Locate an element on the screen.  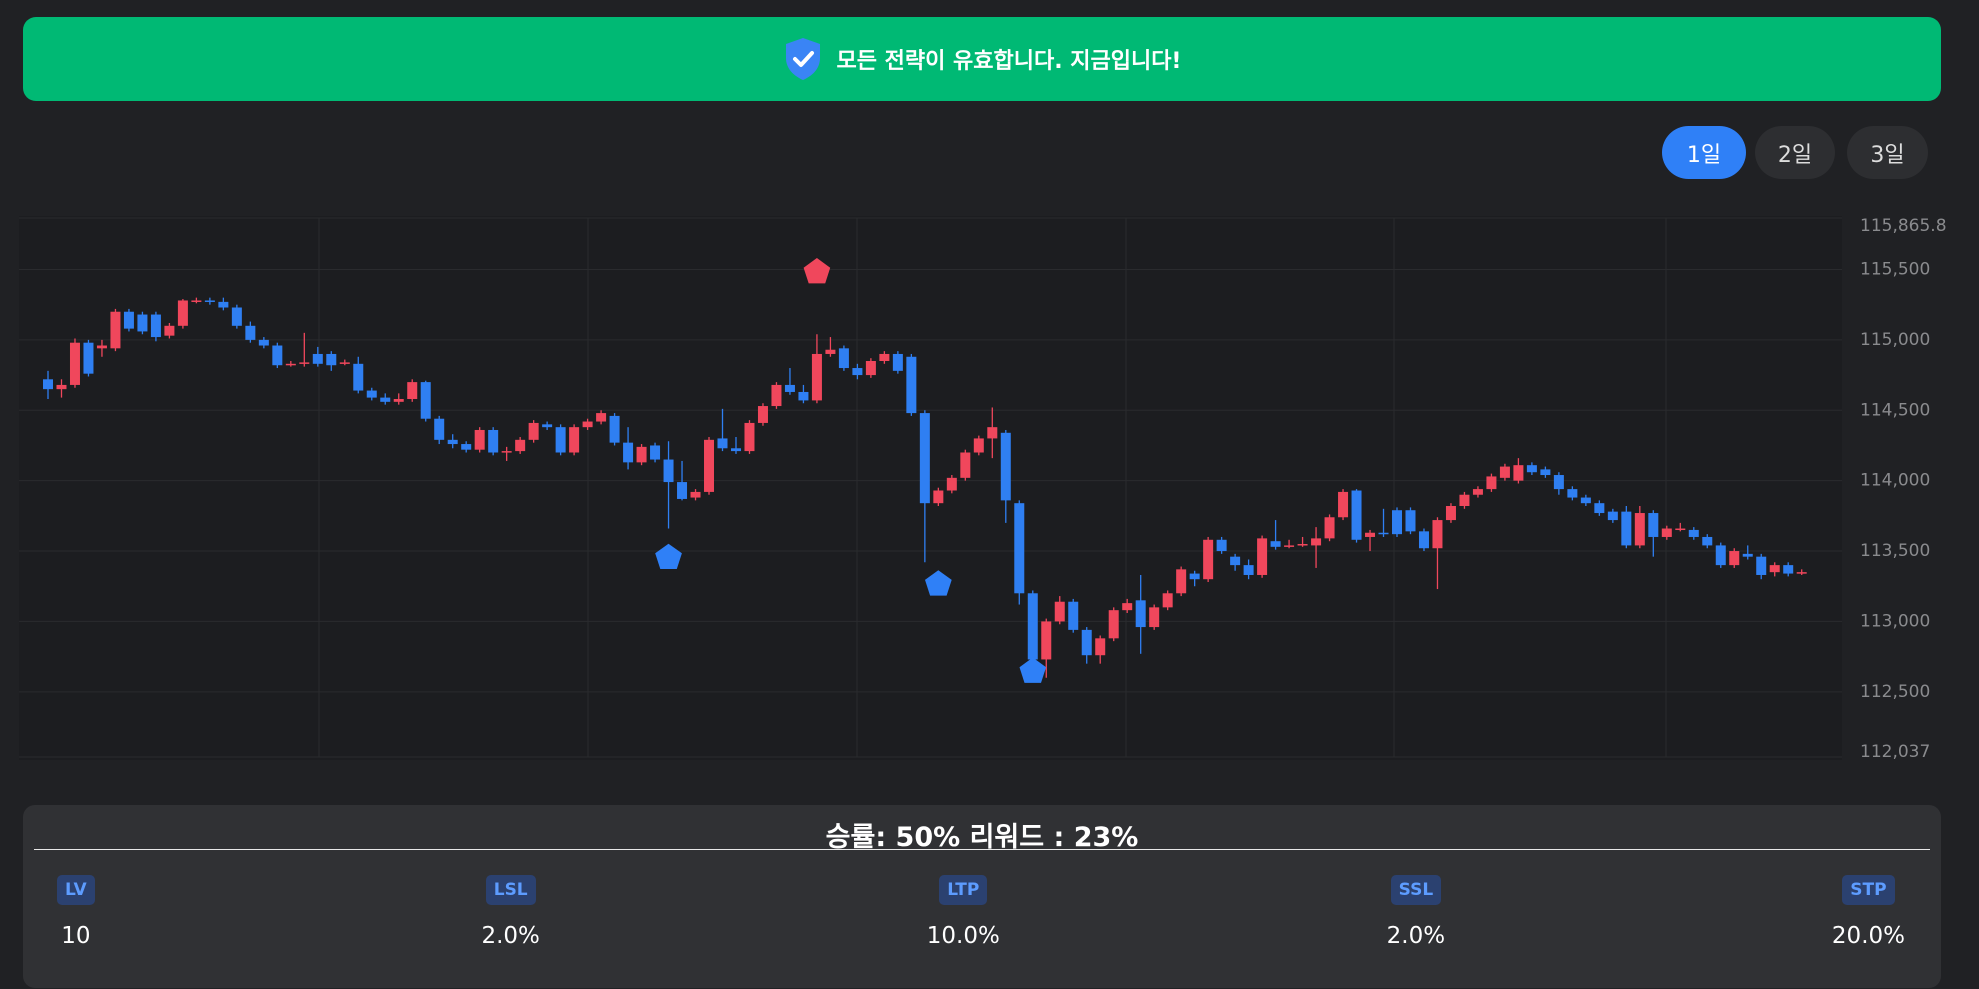
stat-label: LSL is located at coordinates (510, 890).